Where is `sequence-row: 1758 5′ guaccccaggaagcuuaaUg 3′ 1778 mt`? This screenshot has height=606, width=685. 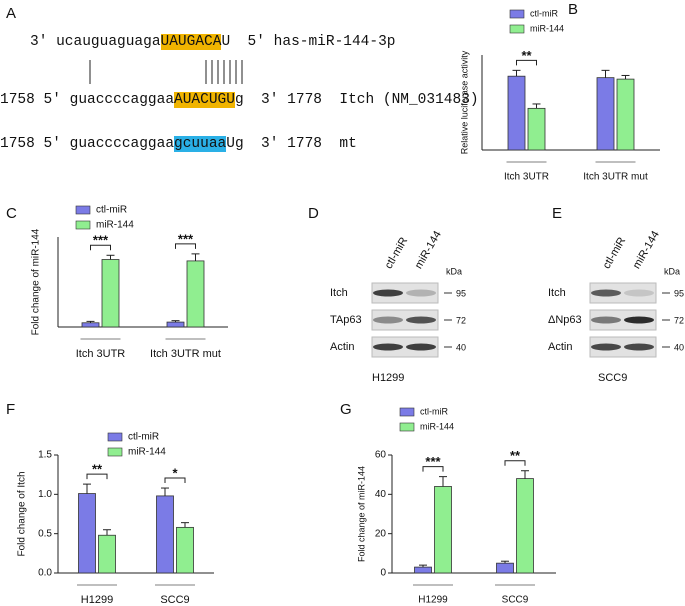 sequence-row: 1758 5′ guaccccaggaagcuuaaUg 3′ 1778 mt is located at coordinates (178, 144).